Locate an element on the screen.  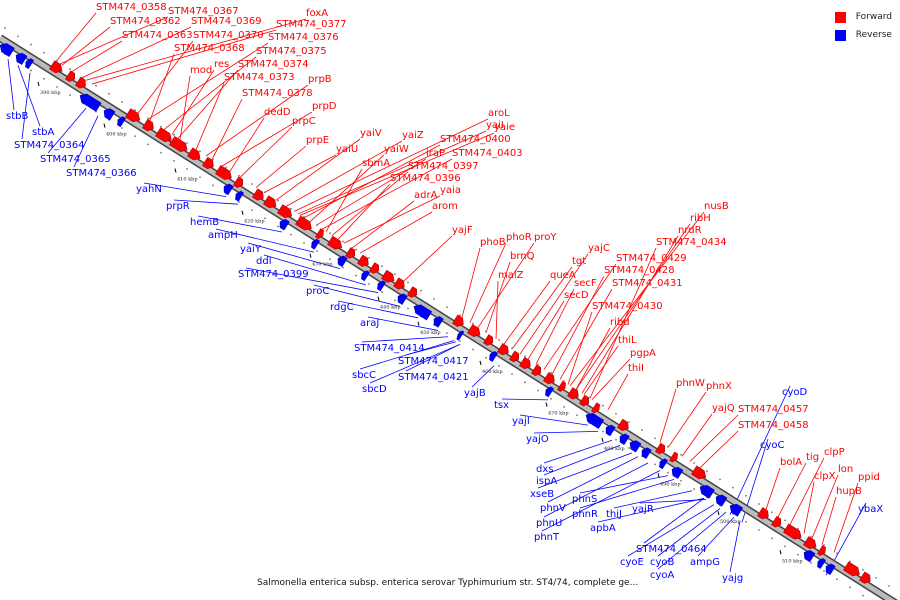
forward-gene-label: STM474_0373 is located at coordinates (259, 77).